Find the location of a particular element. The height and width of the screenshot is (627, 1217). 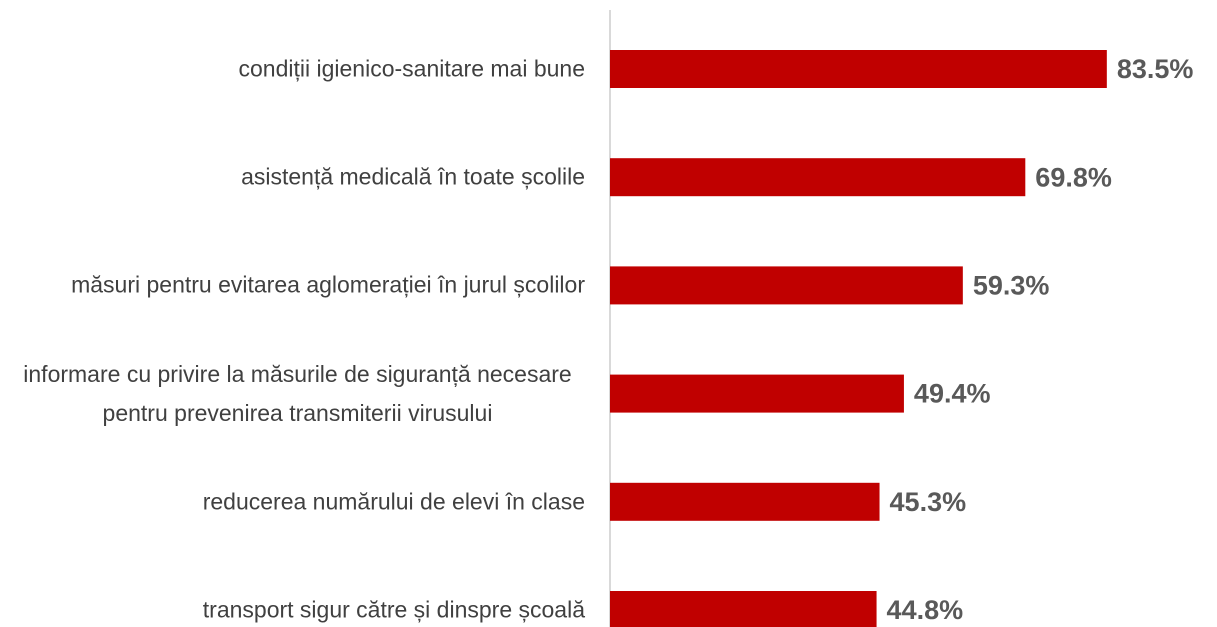

category-label: reducerea numărului de elevi în clase is located at coordinates (393, 501).